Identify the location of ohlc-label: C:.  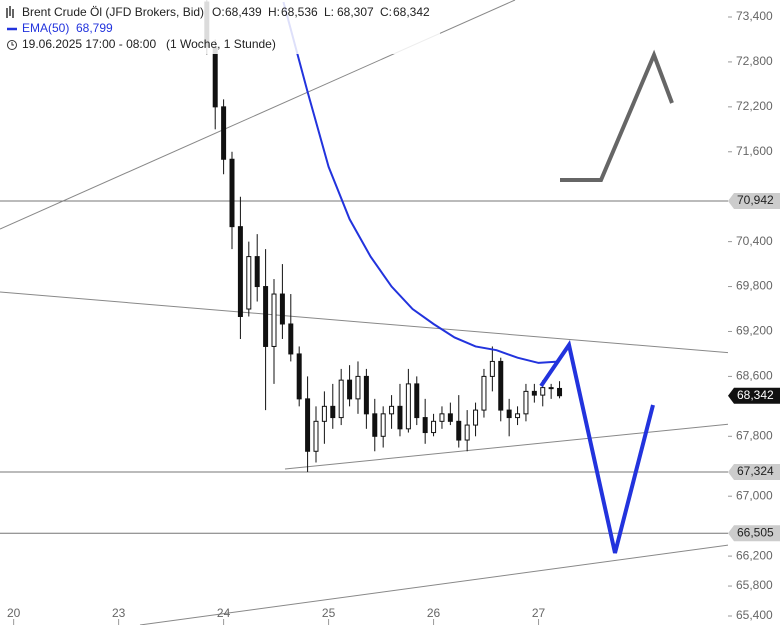
(386, 12).